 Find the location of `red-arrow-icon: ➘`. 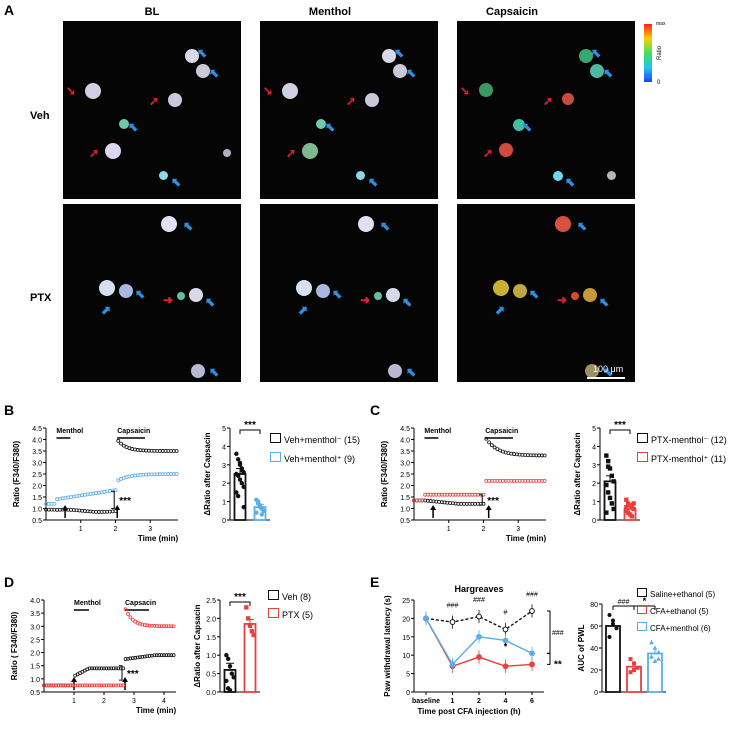

red-arrow-icon: ➘ is located at coordinates (268, 91).